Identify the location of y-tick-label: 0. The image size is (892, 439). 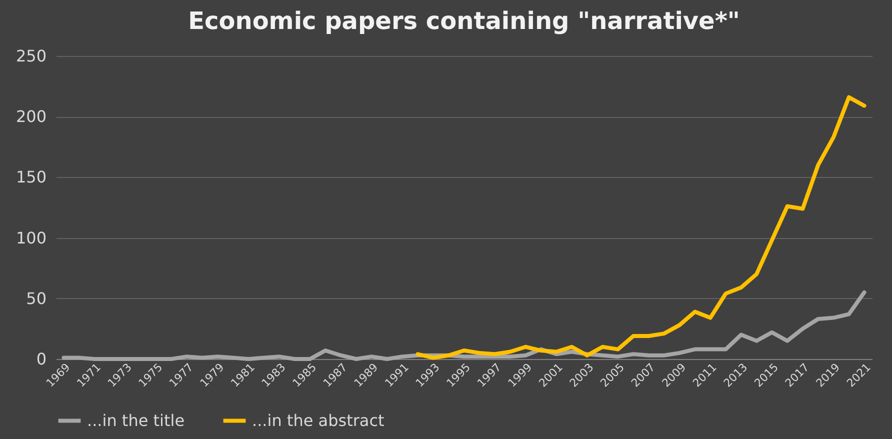
(41, 359).